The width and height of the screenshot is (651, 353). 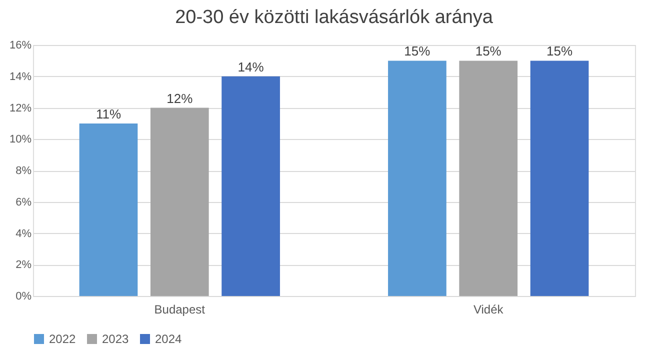 I want to click on y-tick-label: 4%, so click(x=24, y=234).